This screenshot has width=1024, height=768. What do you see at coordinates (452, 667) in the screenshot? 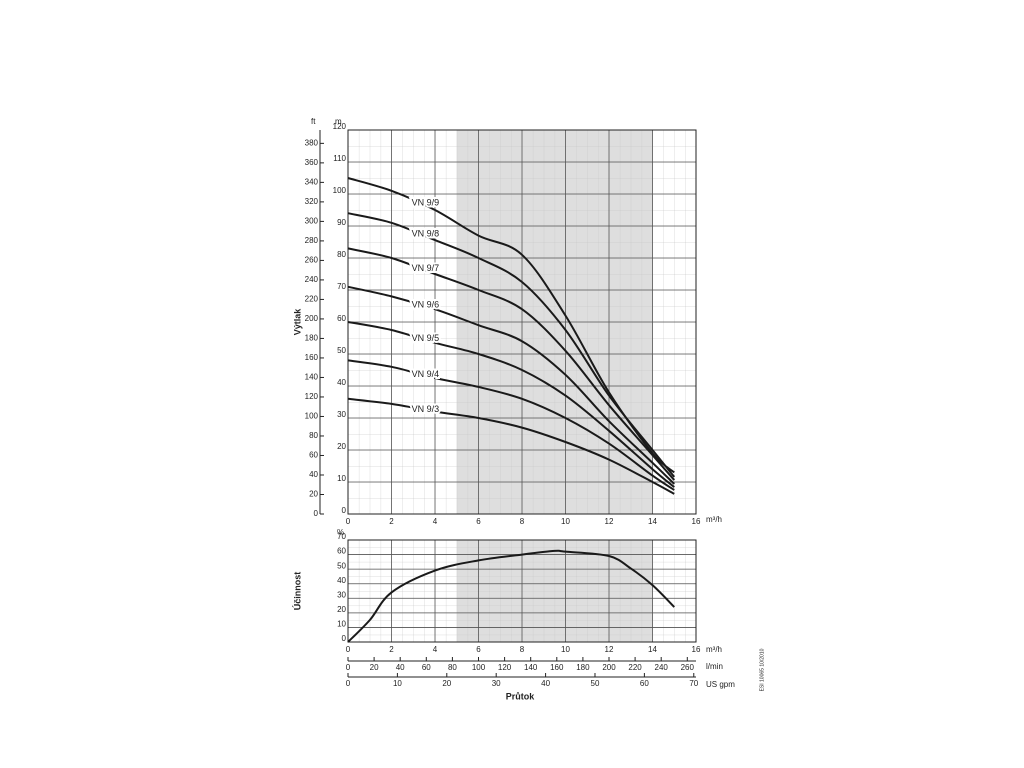
I see `x2-tick-label: 80` at bounding box center [452, 667].